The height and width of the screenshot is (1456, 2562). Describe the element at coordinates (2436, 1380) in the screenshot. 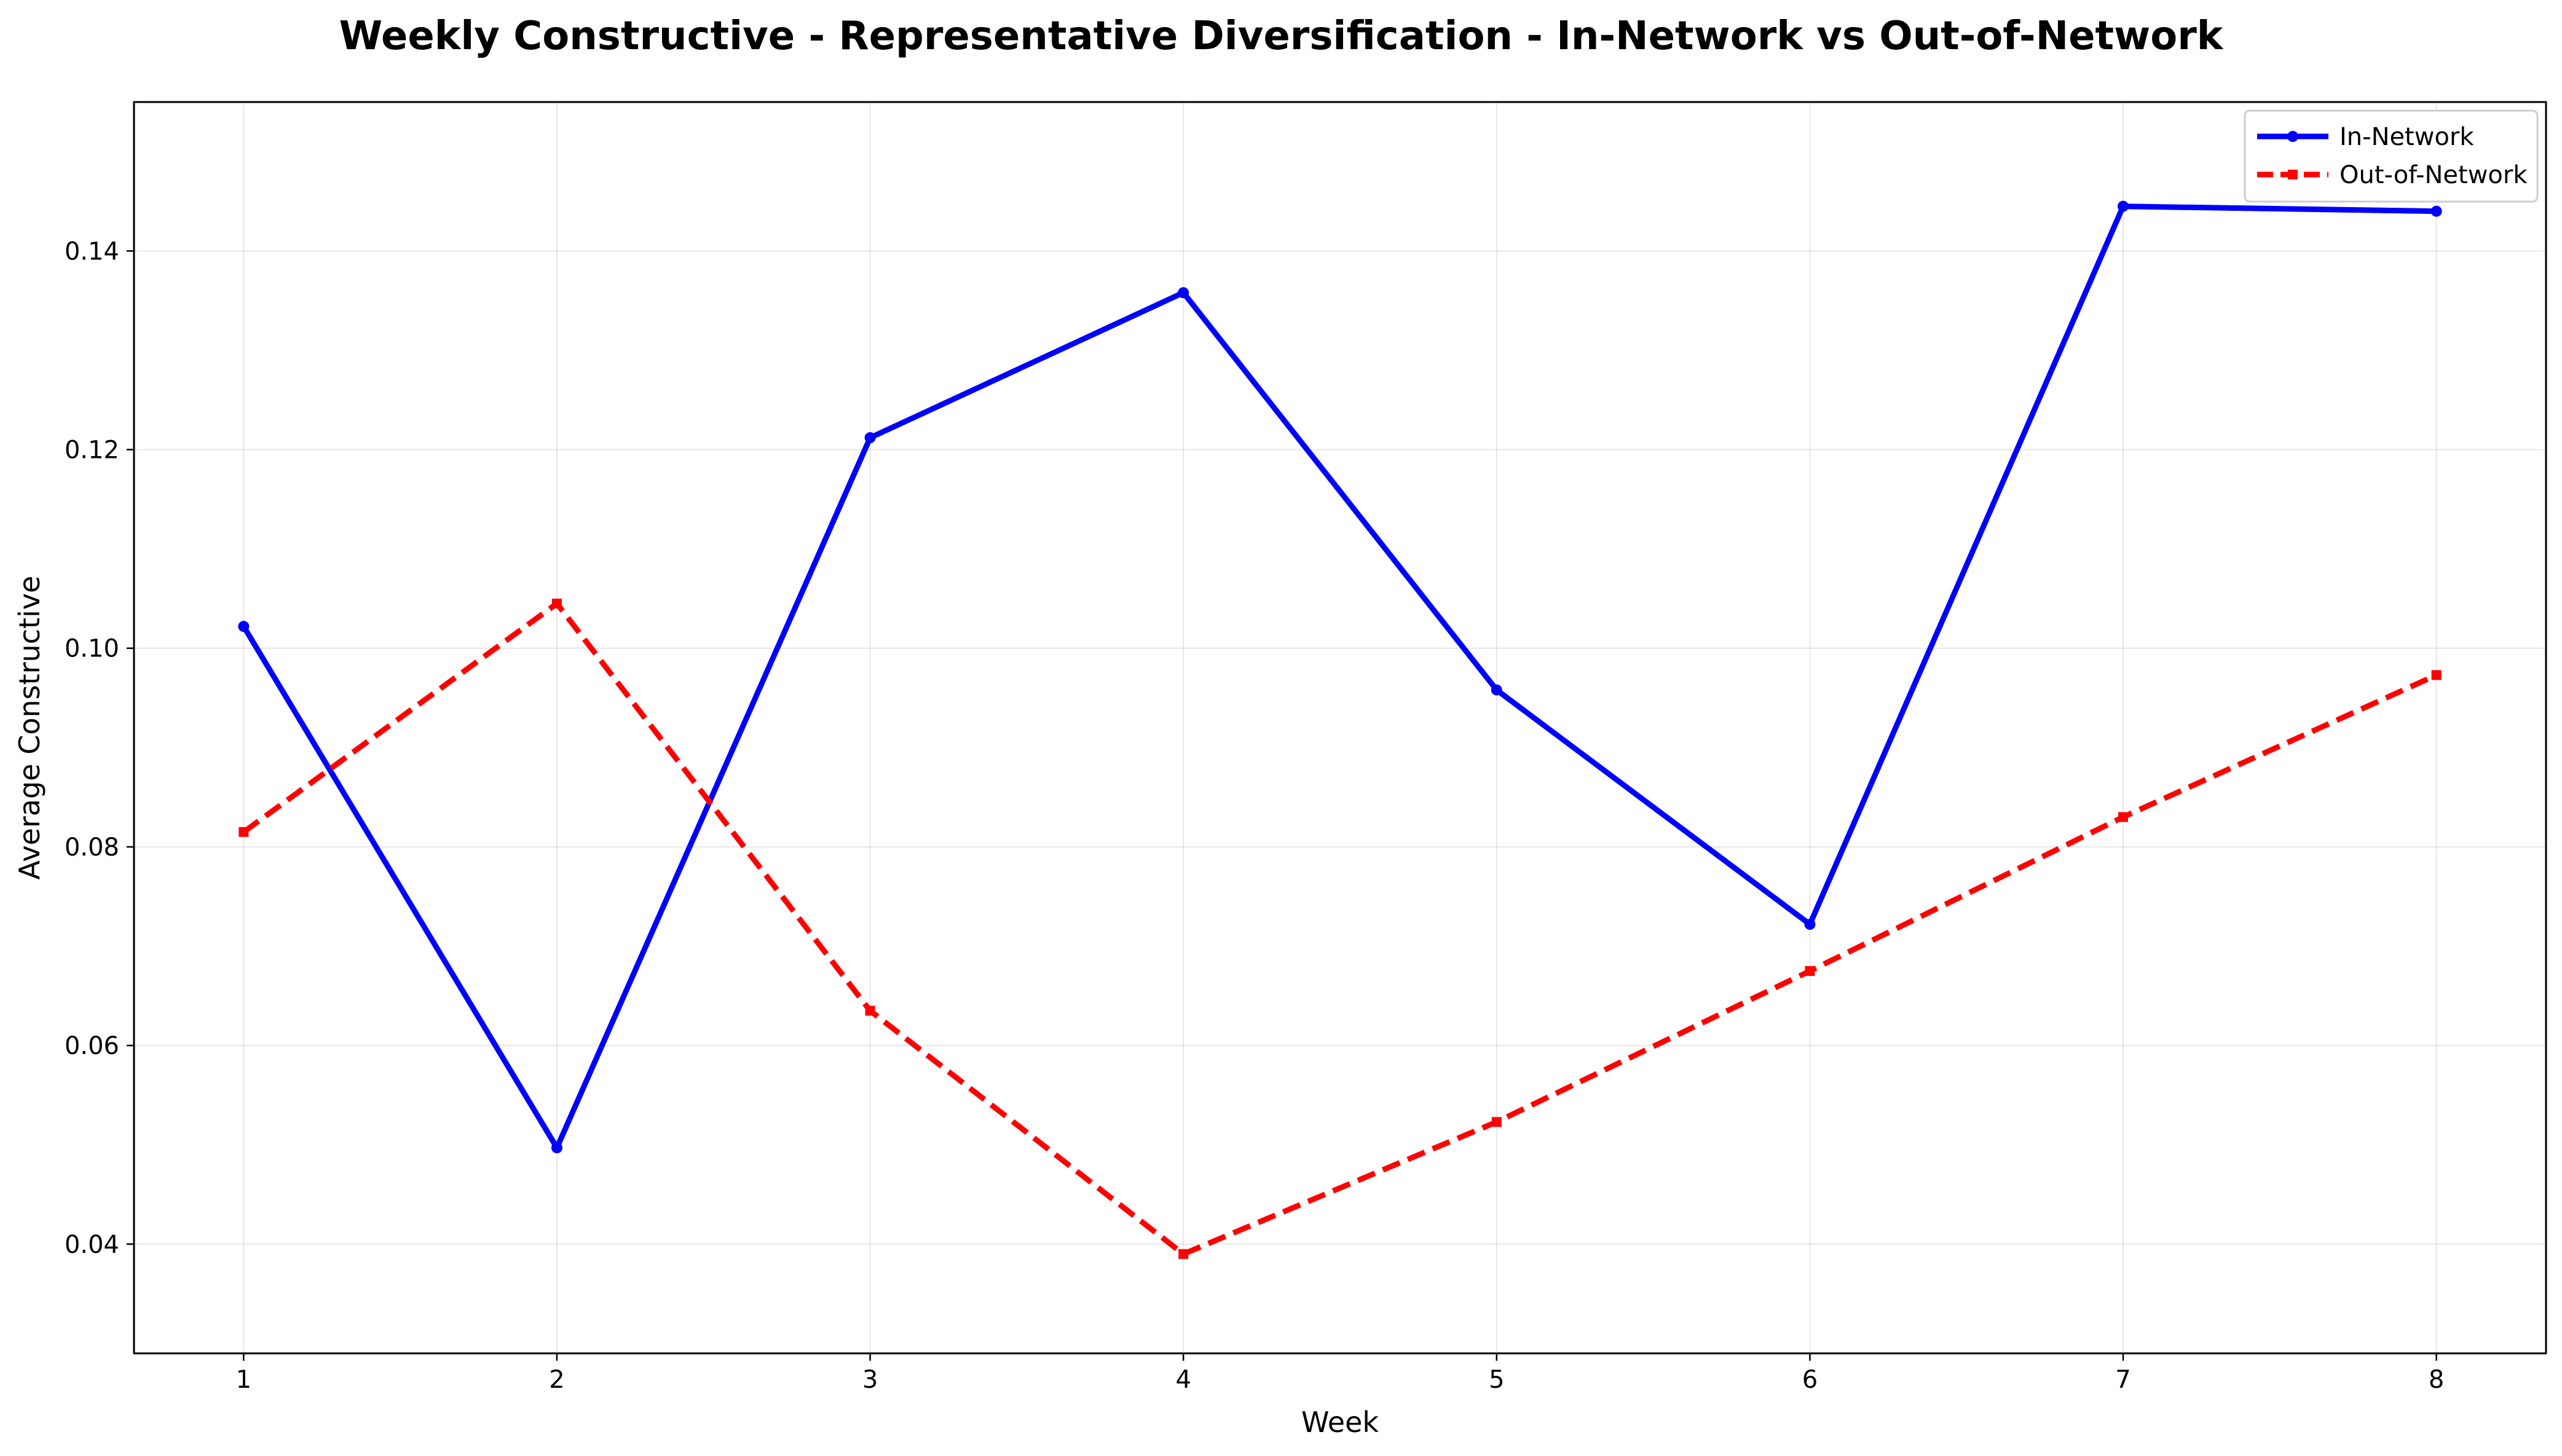

I see `x-tick-label: 8` at that location.